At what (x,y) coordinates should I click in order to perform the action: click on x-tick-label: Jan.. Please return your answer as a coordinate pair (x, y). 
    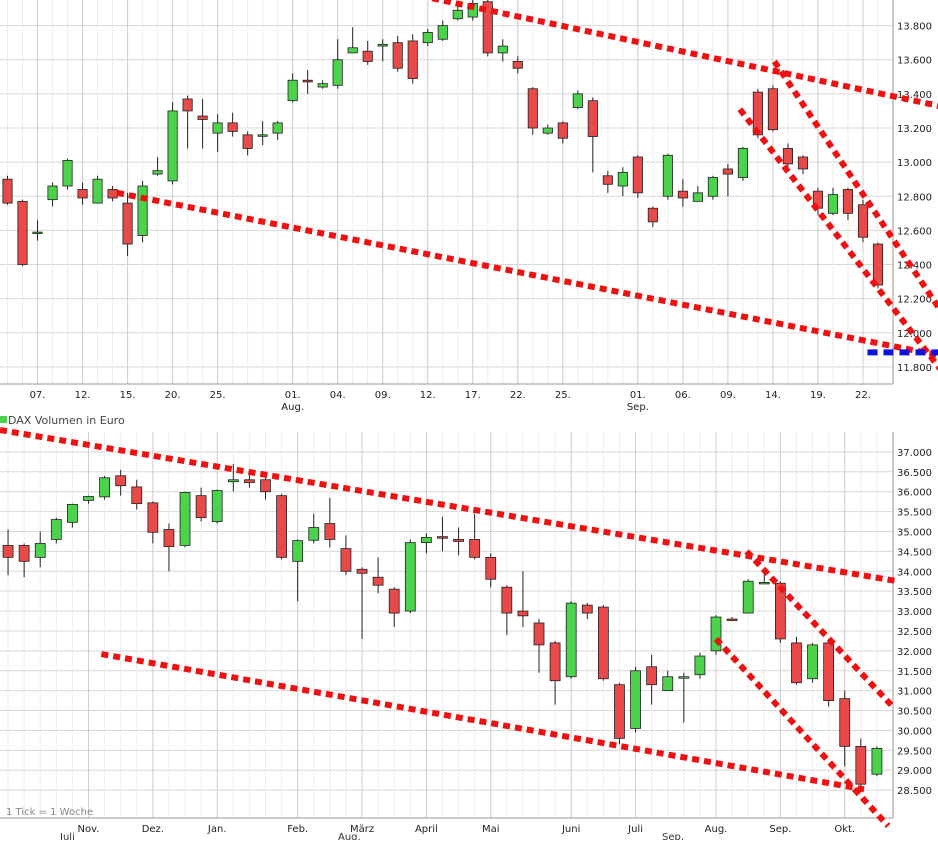
    Looking at the image, I should click on (217, 829).